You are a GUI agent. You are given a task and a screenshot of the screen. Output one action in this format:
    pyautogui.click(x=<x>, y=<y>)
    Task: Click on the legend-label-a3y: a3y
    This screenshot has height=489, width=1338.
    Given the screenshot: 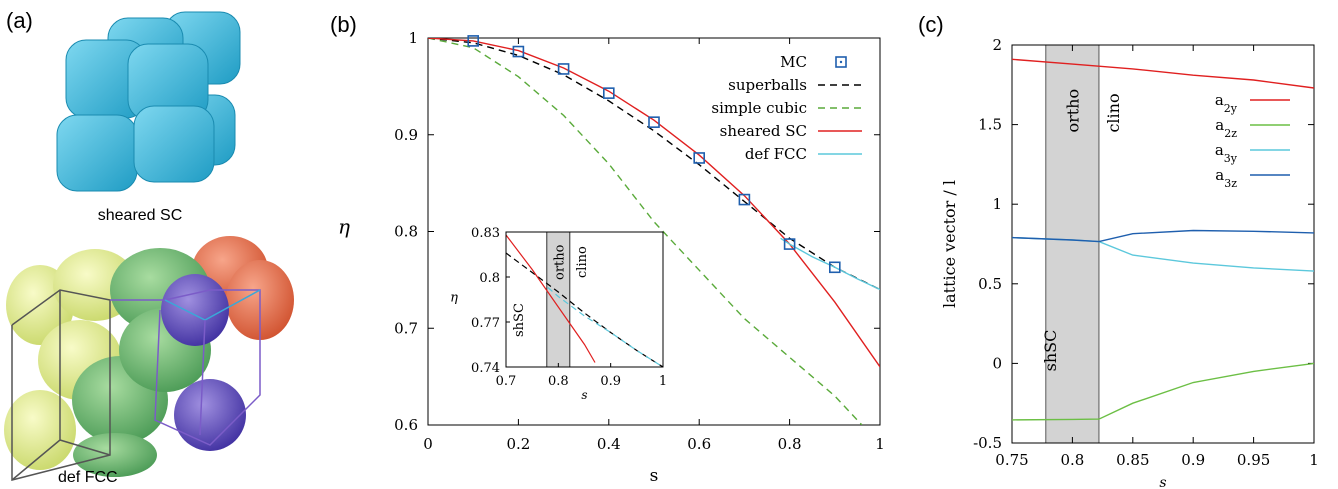 What is the action you would take?
    pyautogui.click(x=1226, y=153)
    